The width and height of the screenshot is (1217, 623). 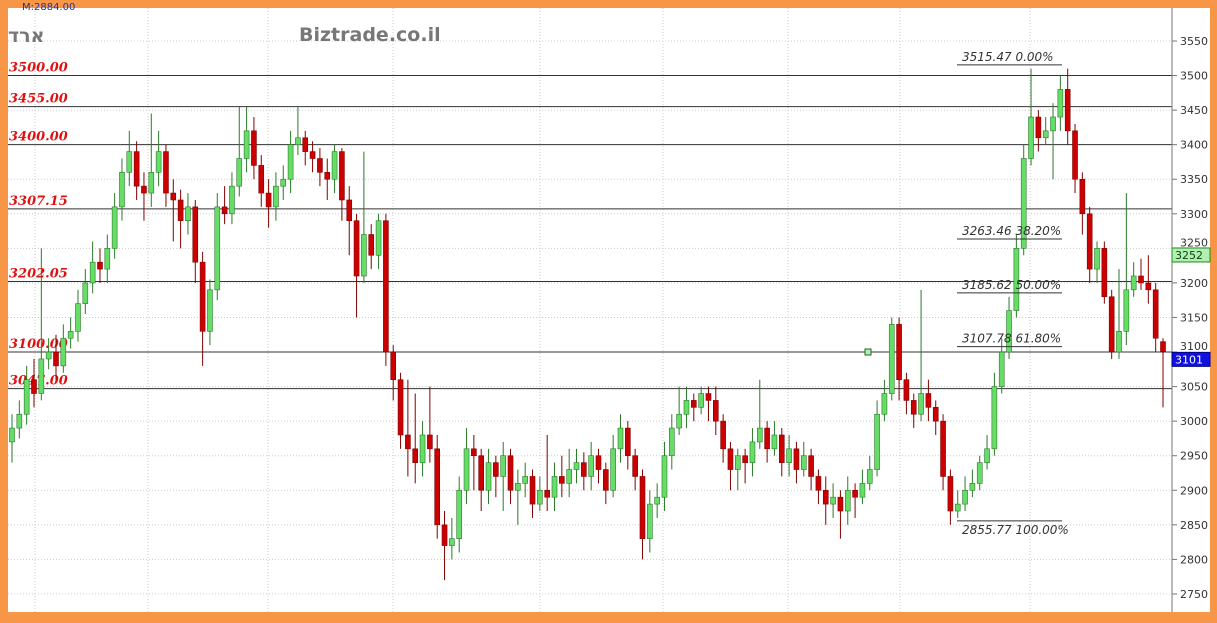 I want to click on level-label: 3202.05, so click(x=38, y=274).